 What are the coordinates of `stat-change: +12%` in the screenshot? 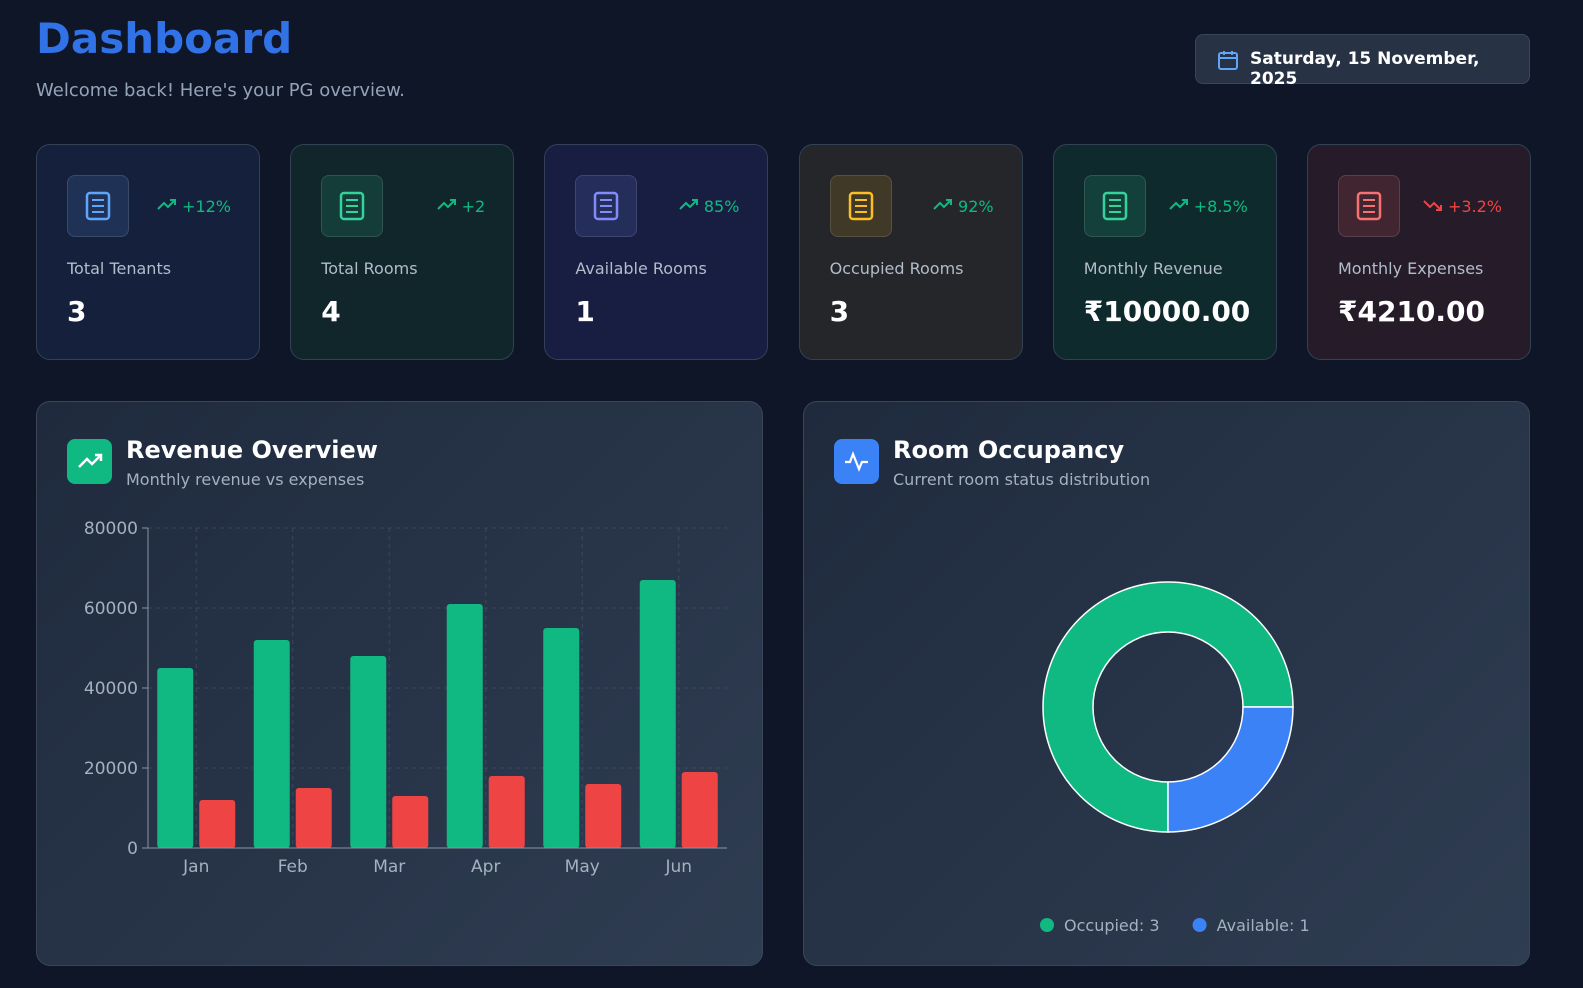 It's located at (194, 206).